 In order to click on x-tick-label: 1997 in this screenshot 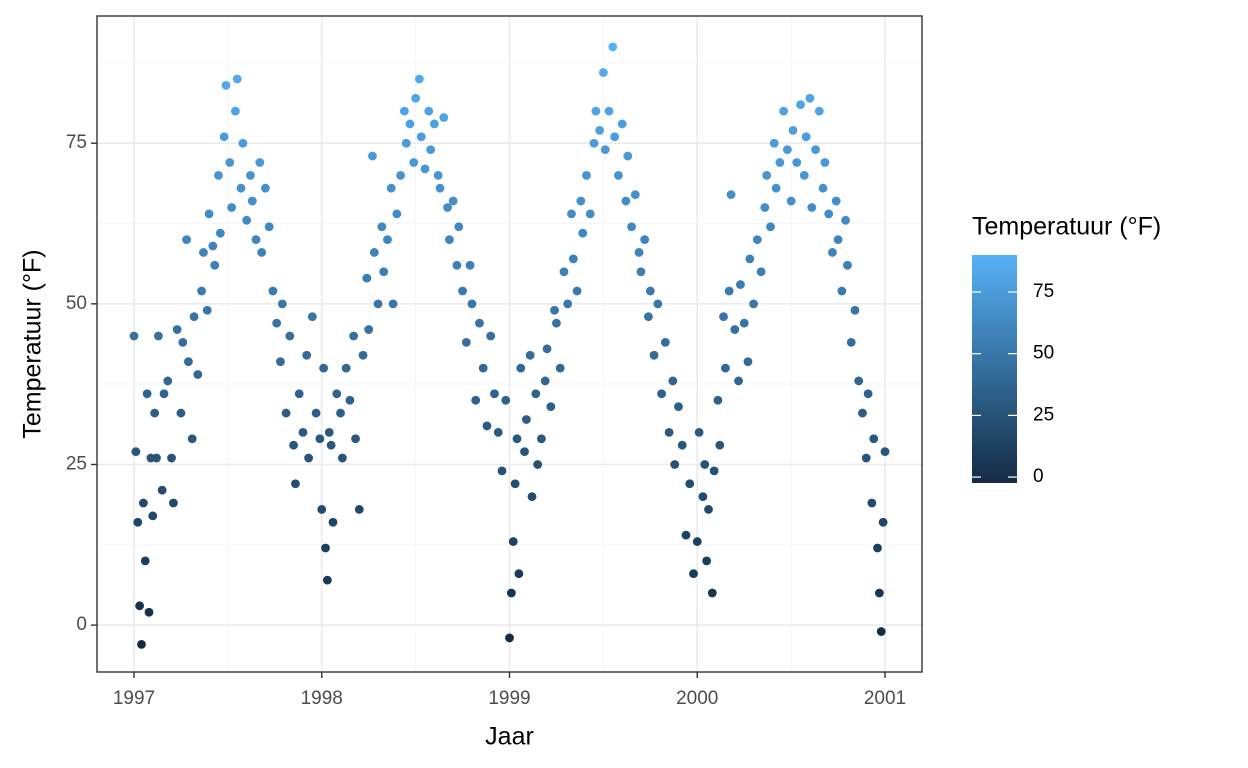, I will do `click(134, 698)`.